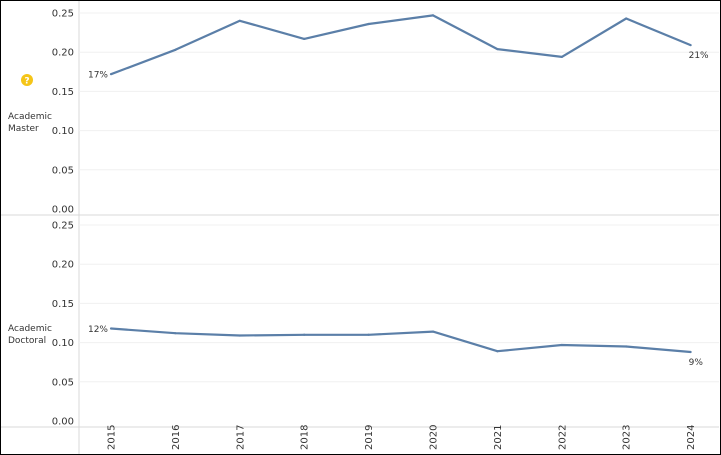 The image size is (721, 455). Describe the element at coordinates (369, 437) in the screenshot. I see `x-tick-label: 2019` at that location.